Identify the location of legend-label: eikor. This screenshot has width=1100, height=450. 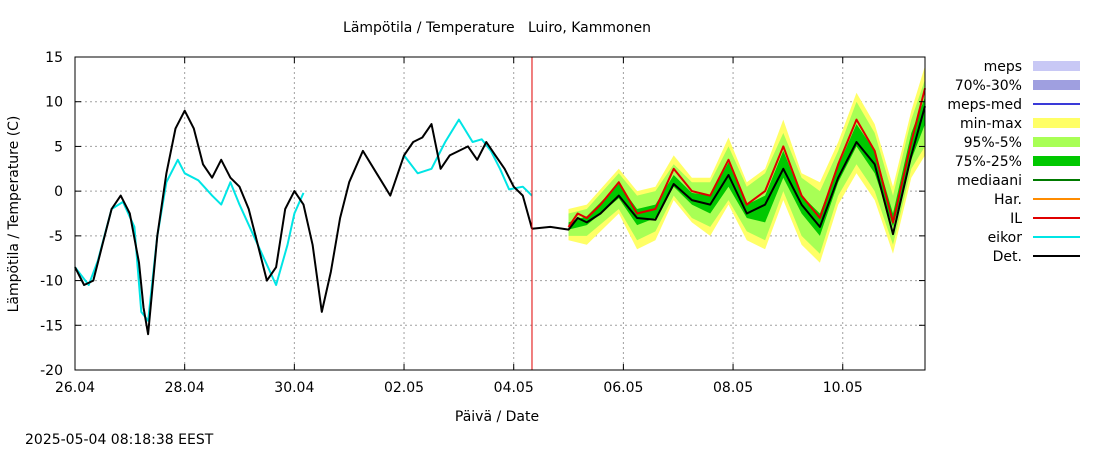
(1005, 238).